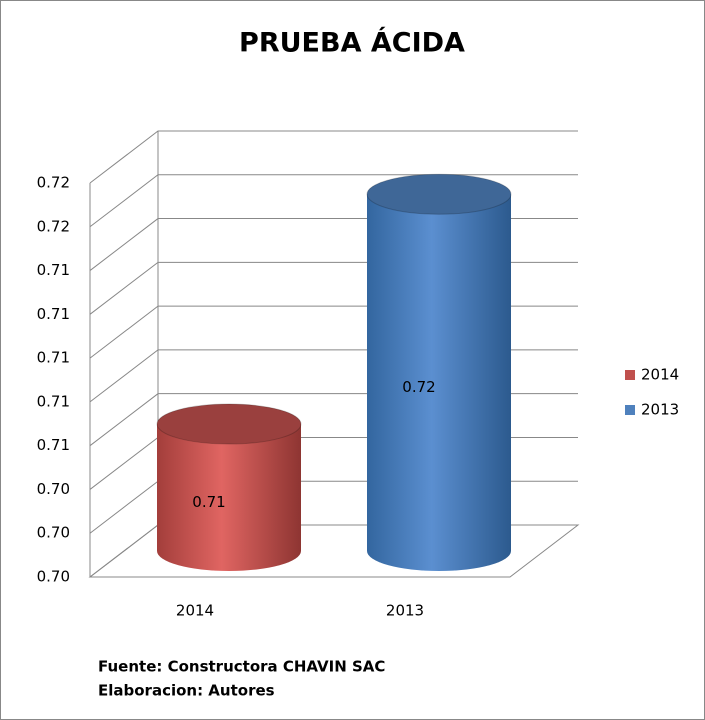  I want to click on value-label: 0.72, so click(418, 387).